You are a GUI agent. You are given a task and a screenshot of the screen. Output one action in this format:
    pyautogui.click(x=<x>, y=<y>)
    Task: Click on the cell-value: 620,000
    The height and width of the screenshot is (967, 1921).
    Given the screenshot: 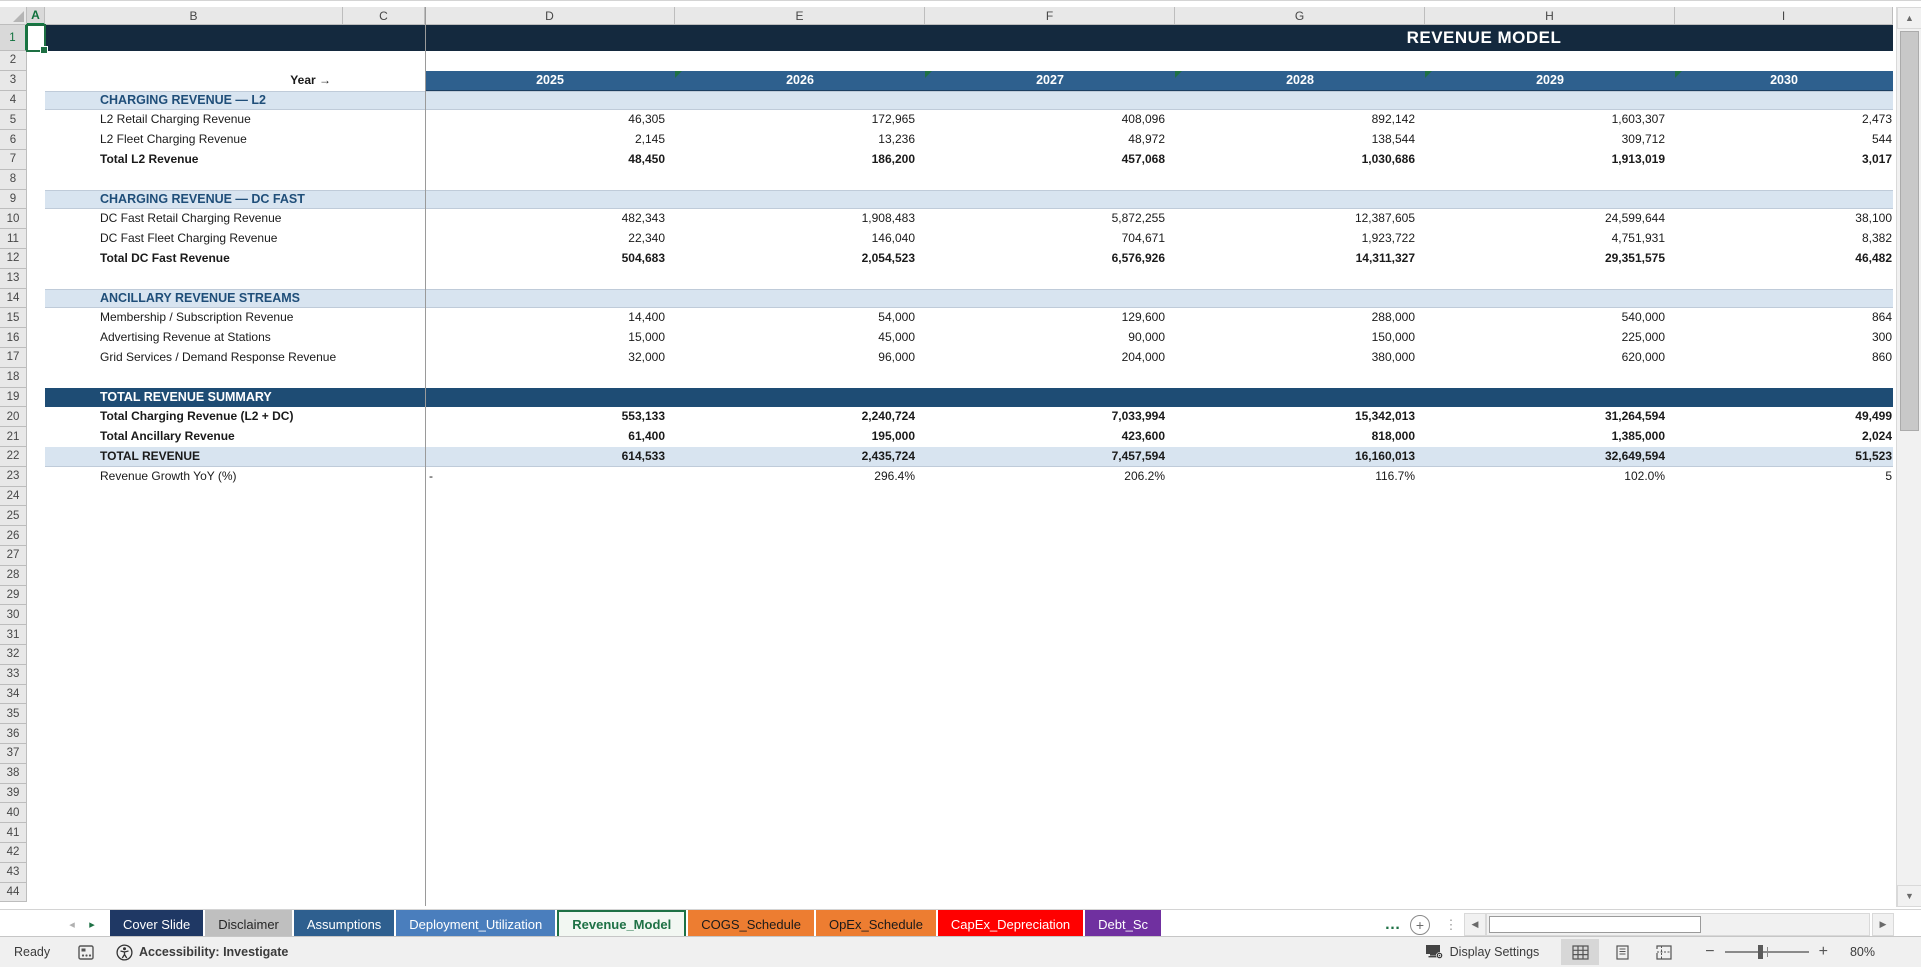 What is the action you would take?
    pyautogui.click(x=1643, y=357)
    